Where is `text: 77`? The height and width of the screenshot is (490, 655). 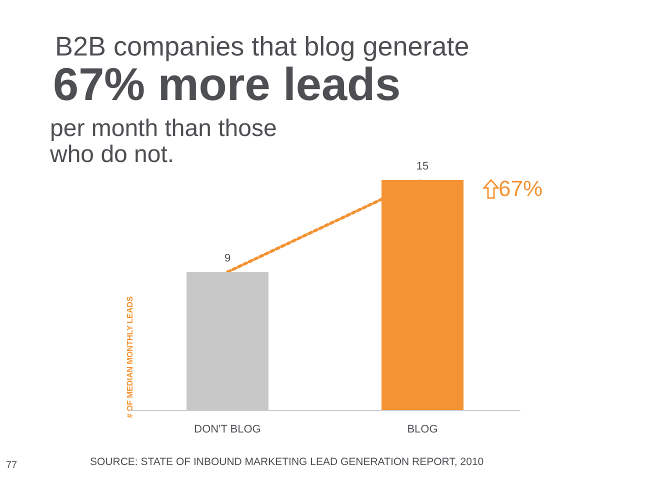 text: 77 is located at coordinates (12, 465).